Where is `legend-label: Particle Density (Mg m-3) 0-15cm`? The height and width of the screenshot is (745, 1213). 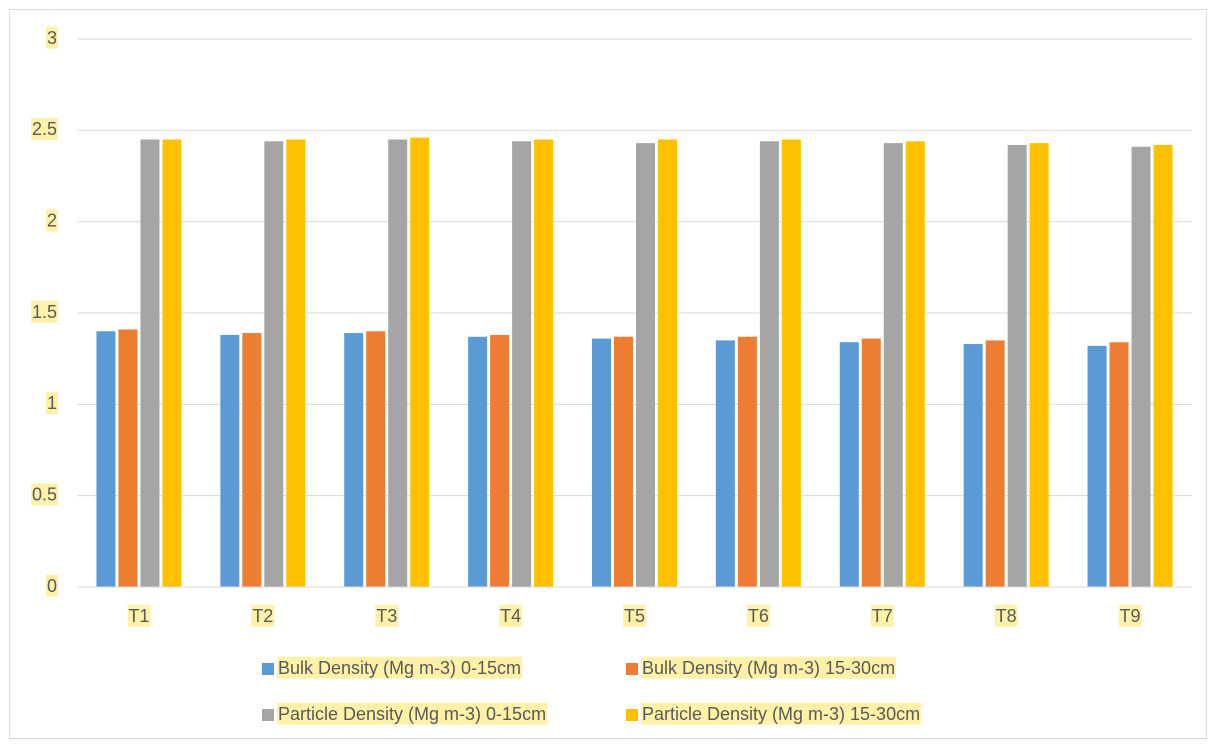
legend-label: Particle Density (Mg m-3) 0-15cm is located at coordinates (412, 714).